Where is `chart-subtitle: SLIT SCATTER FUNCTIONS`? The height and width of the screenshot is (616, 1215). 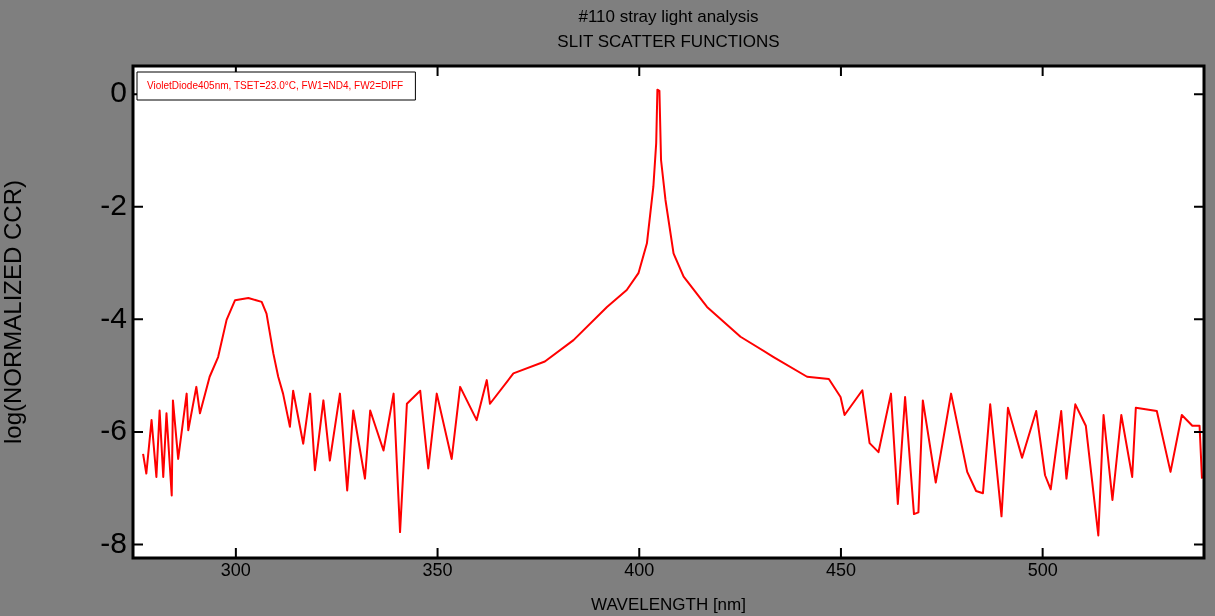
chart-subtitle: SLIT SCATTER FUNCTIONS is located at coordinates (668, 41).